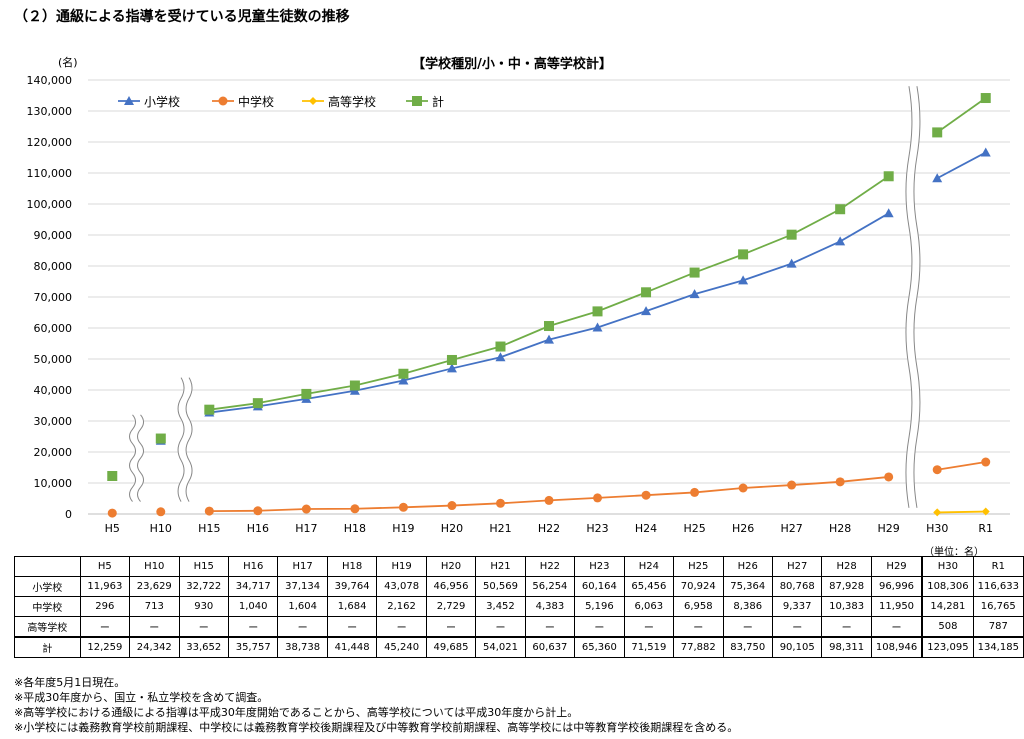  What do you see at coordinates (451, 647) in the screenshot?
I see `table-cell: 49,685` at bounding box center [451, 647].